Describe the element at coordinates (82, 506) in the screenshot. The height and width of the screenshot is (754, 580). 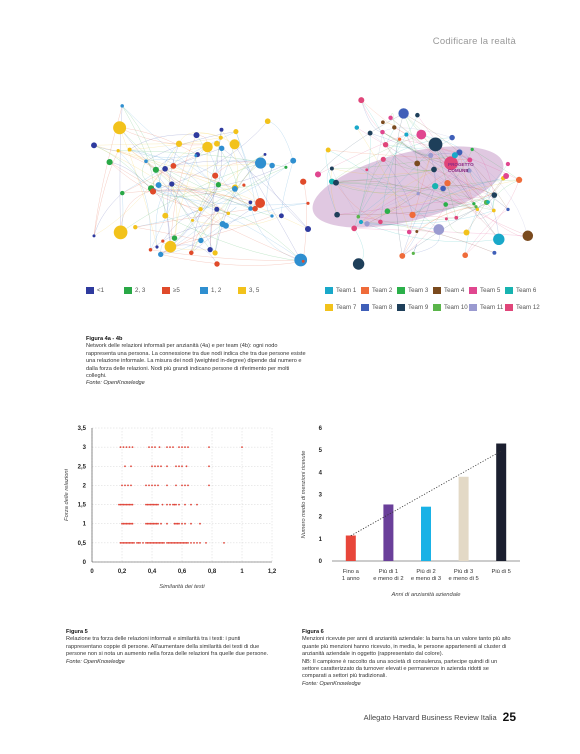
I see `y-tick-label: 1,5` at that location.